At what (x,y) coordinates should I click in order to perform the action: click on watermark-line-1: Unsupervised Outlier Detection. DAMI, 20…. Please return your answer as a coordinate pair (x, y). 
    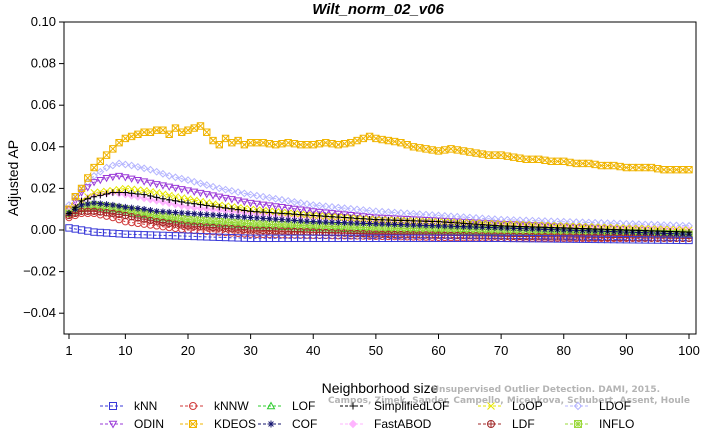
    Looking at the image, I should click on (546, 390).